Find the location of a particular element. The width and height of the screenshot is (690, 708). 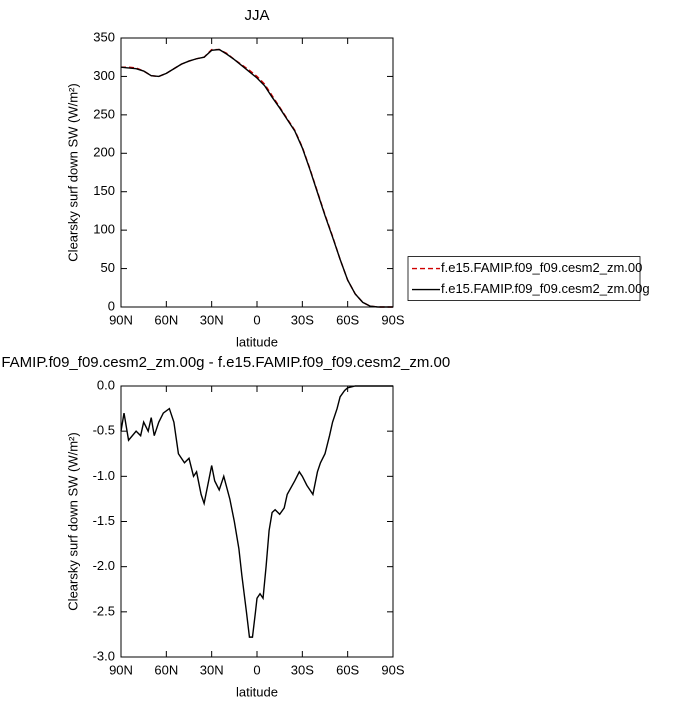

y-tick-label: -0.5 is located at coordinates (104, 430).